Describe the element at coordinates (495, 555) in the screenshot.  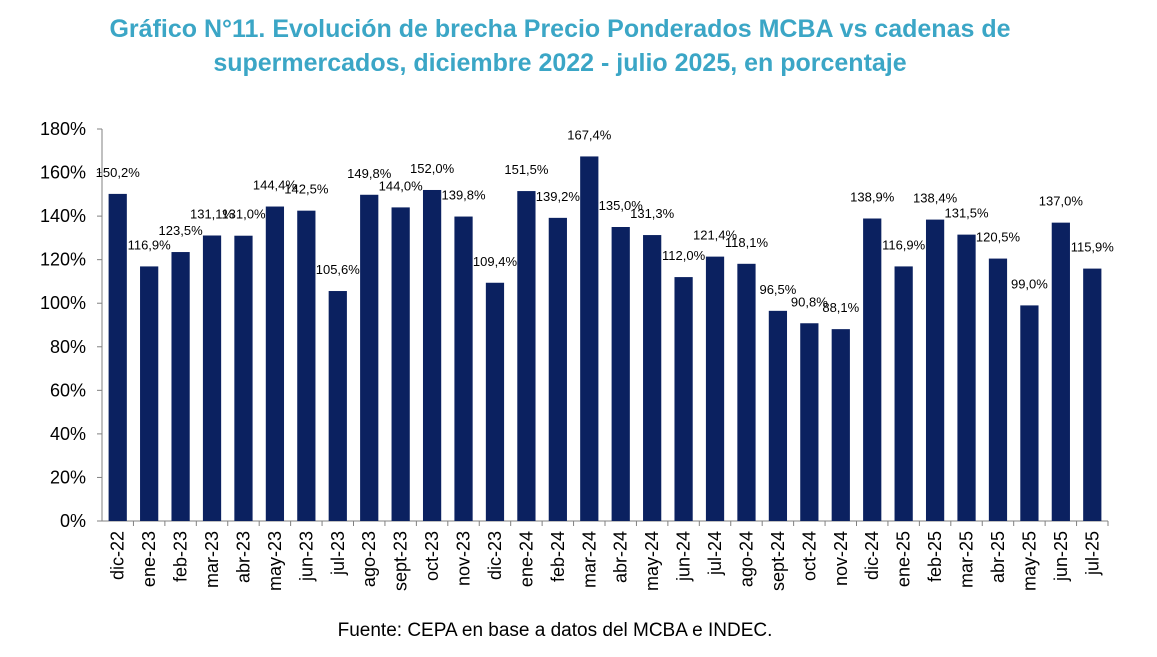
I see `x-tick-label: dic-23` at that location.